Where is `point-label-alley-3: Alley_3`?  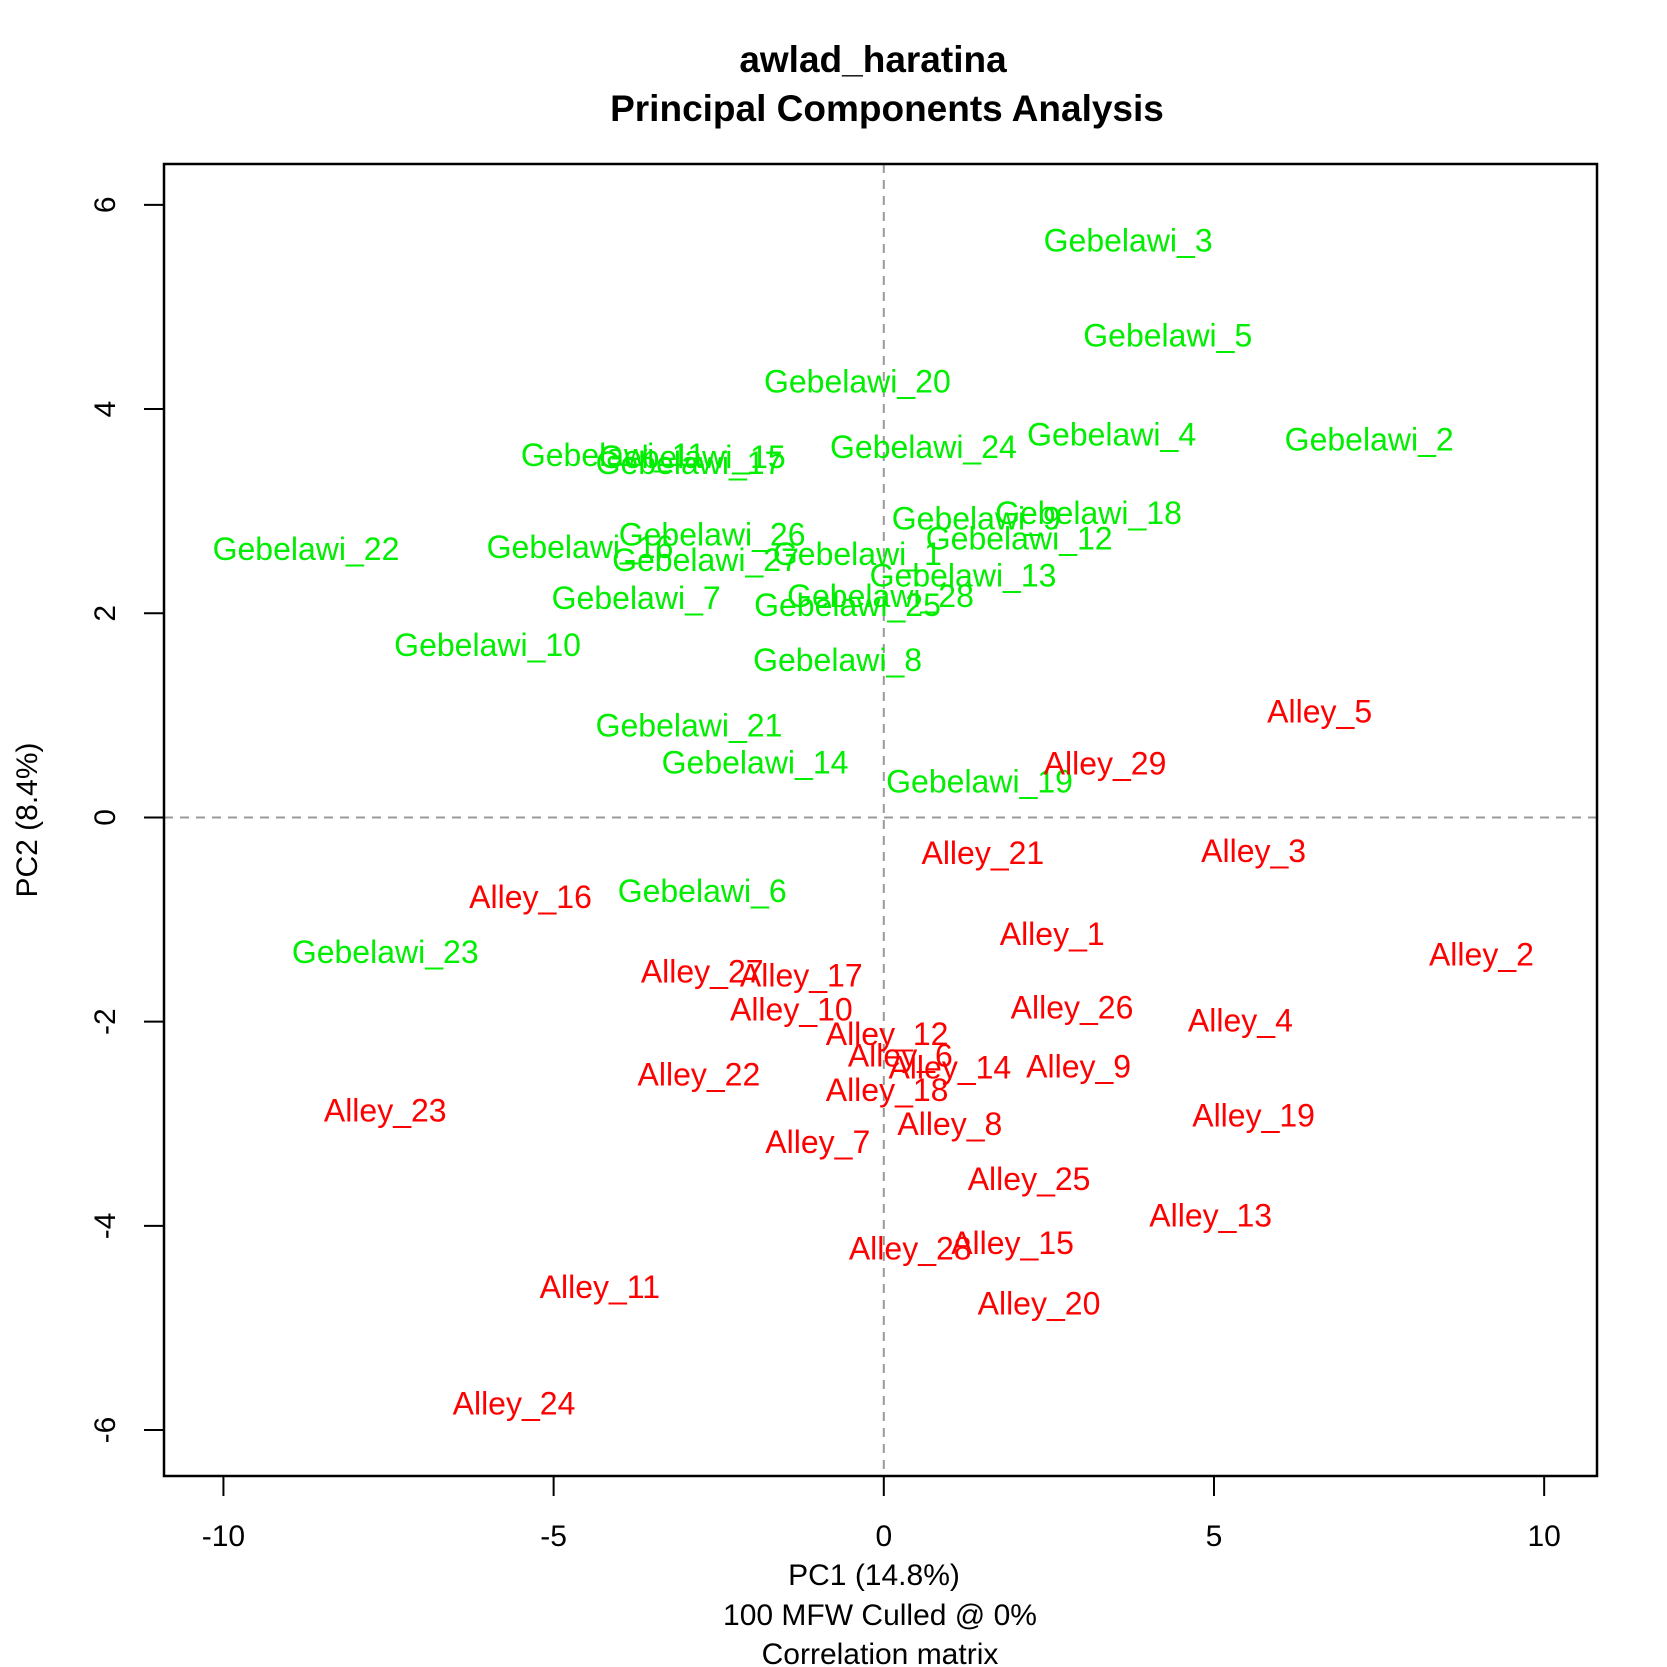
point-label-alley-3: Alley_3 is located at coordinates (1253, 851).